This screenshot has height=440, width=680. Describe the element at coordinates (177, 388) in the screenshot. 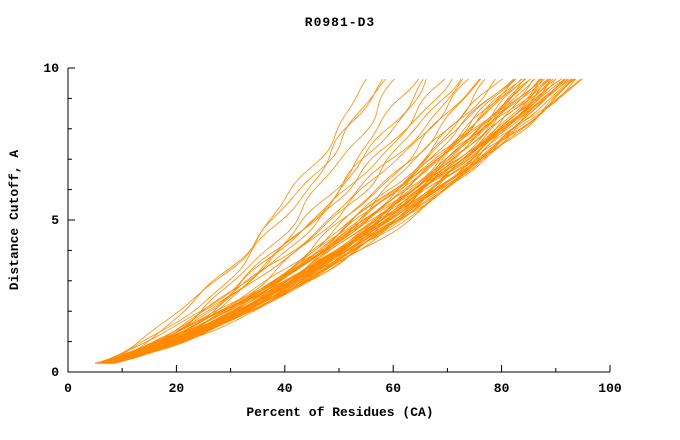

I see `x-tick-label: 20` at that location.